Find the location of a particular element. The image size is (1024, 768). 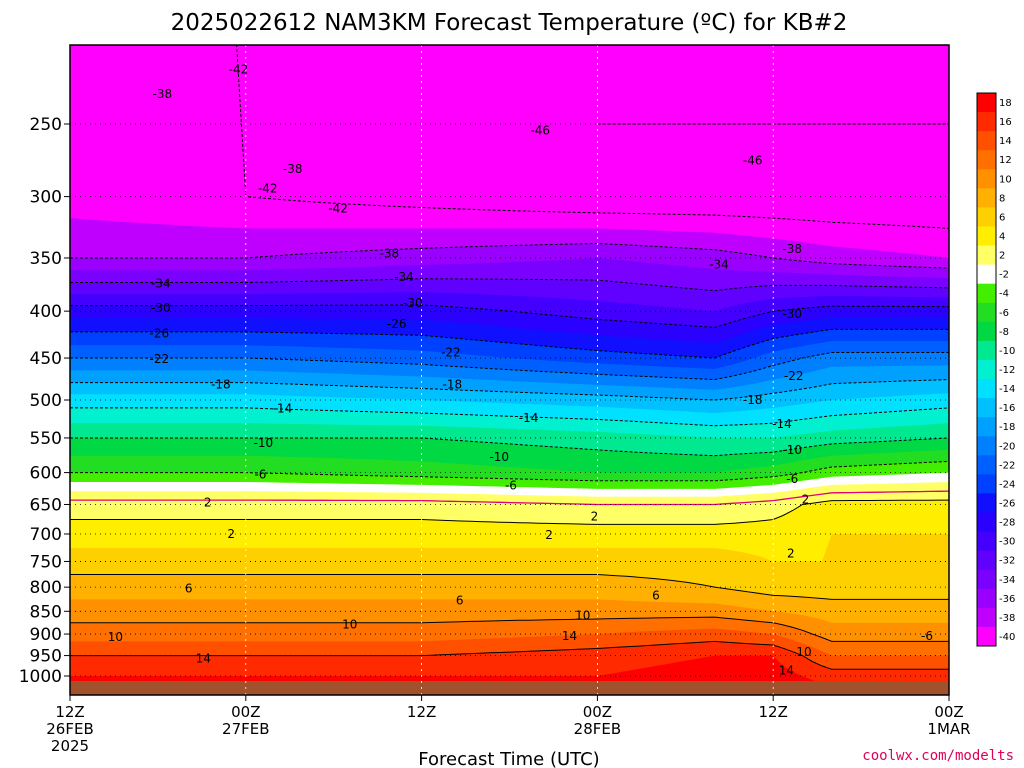

colorbar-label: 2 is located at coordinates (1002, 256).